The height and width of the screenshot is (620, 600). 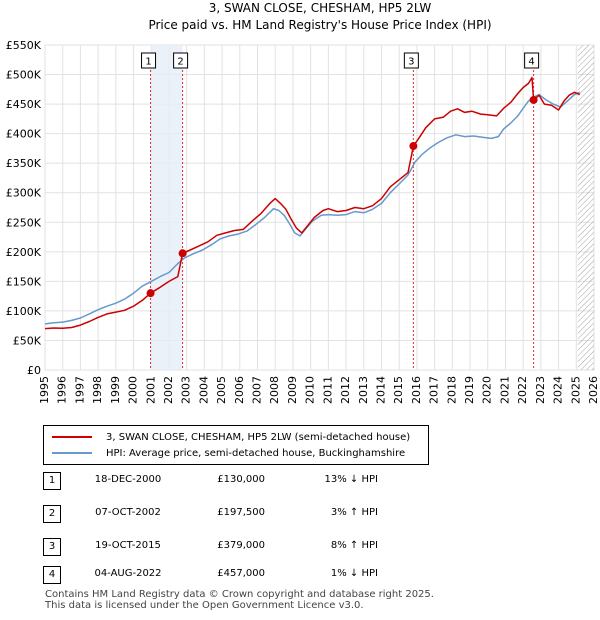 What do you see at coordinates (310, 390) in the screenshot?
I see `x-tick-label: 2010` at bounding box center [310, 390].